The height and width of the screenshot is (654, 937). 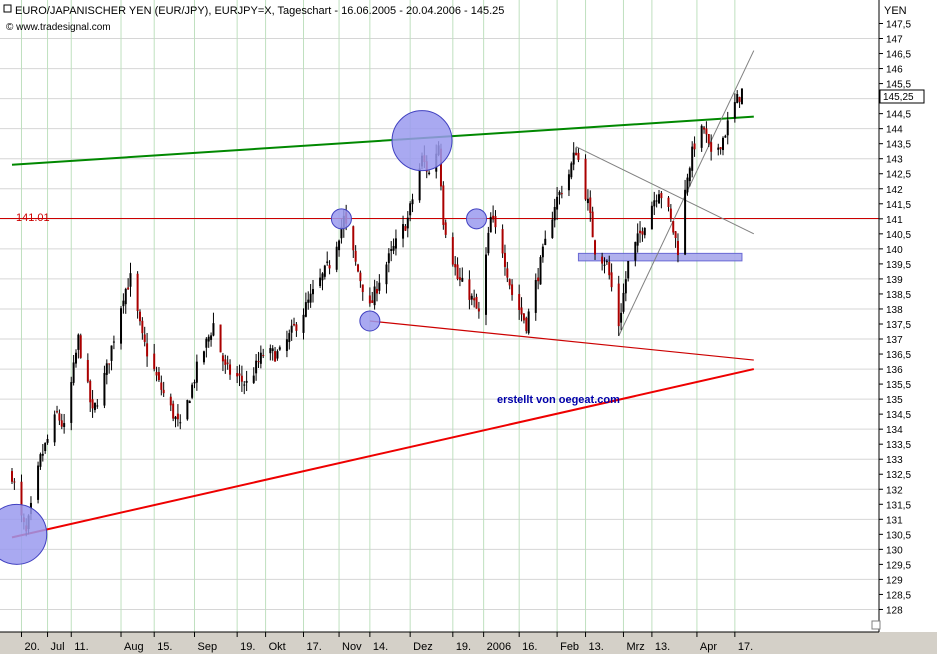 I want to click on x-tick-label: Jul, so click(x=58, y=647).